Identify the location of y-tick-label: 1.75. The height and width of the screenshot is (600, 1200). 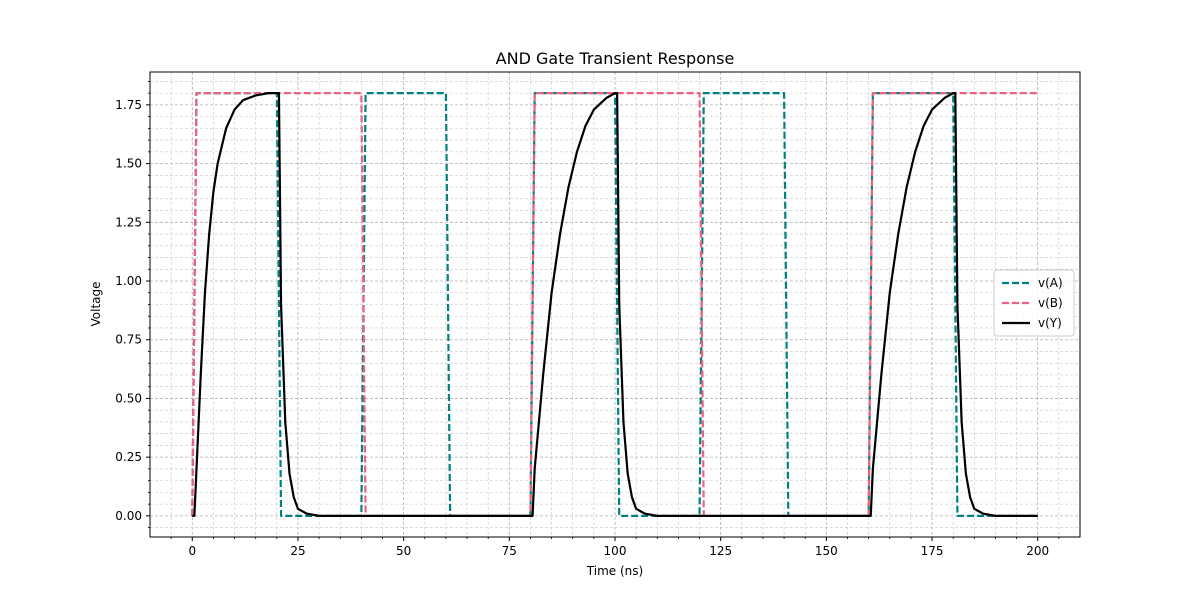
(128, 105).